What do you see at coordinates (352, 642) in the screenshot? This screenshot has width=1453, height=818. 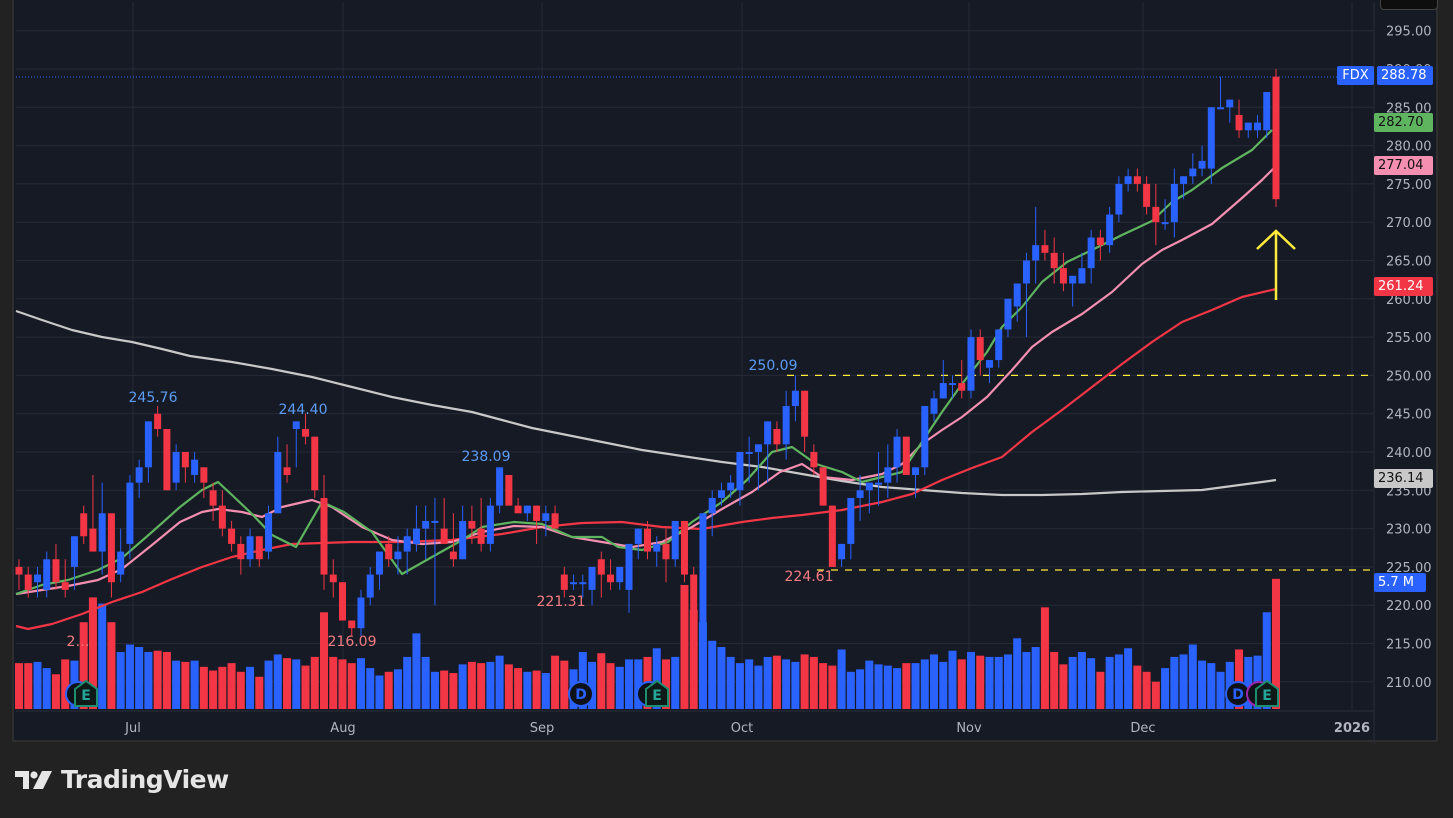 I see `low-label: 216.09` at bounding box center [352, 642].